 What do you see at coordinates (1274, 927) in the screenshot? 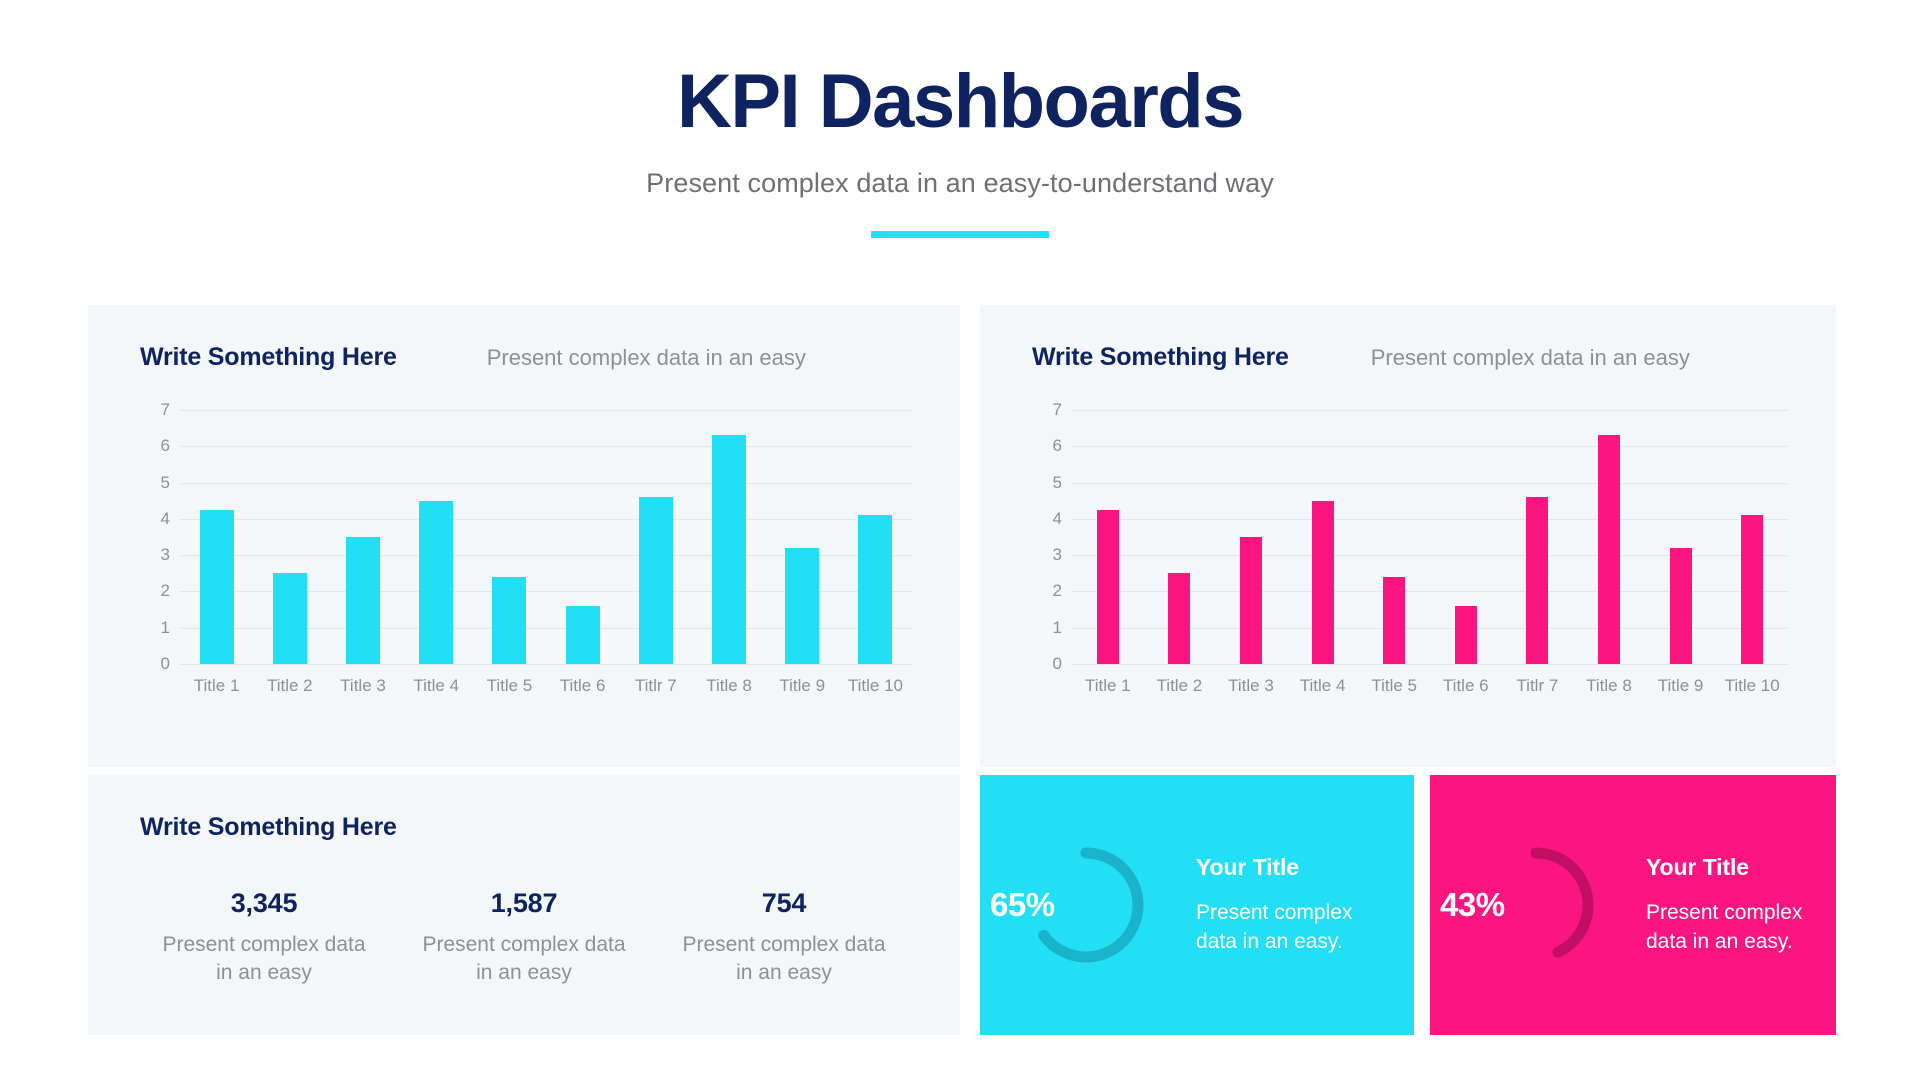
I see `kpi-card-cyan-description: Present complex data in an easy.` at bounding box center [1274, 927].